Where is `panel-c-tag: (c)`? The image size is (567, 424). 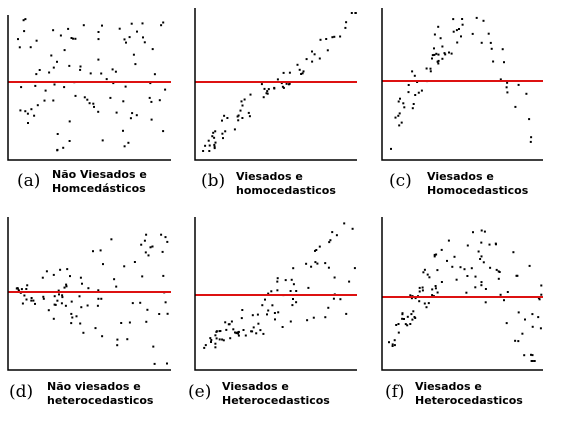 panel-c-tag: (c) is located at coordinates (400, 181).